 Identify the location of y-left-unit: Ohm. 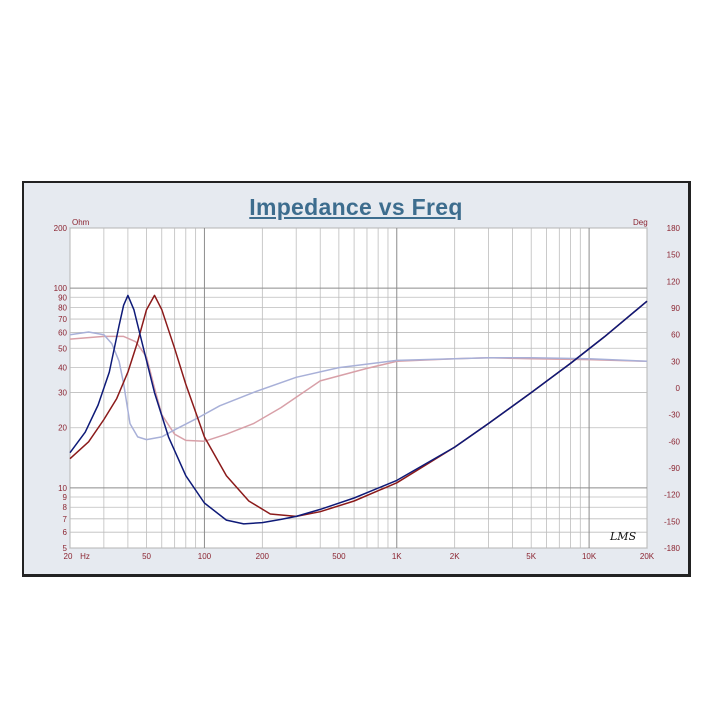
(81, 222).